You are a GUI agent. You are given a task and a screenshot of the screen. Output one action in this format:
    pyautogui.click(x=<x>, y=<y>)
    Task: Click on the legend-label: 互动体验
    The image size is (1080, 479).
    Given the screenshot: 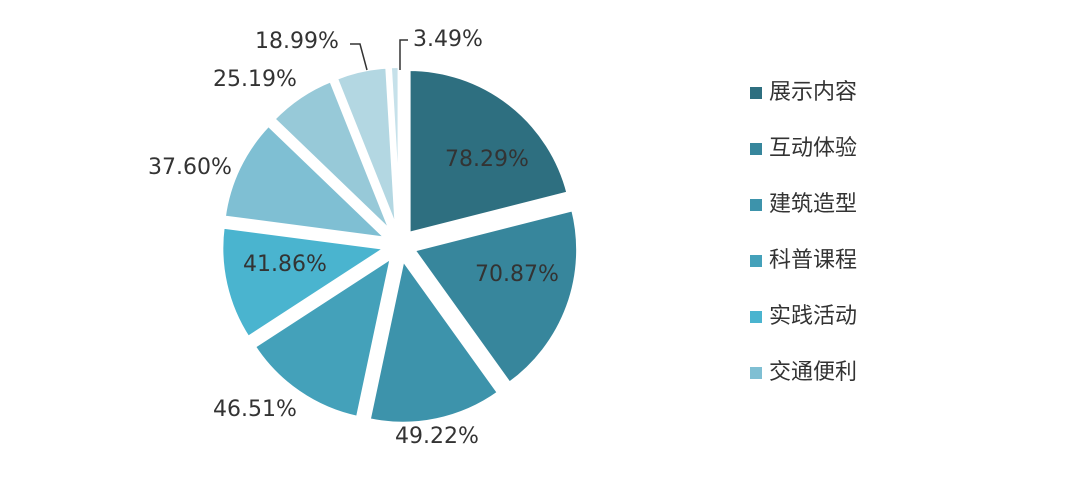 What is the action you would take?
    pyautogui.click(x=813, y=148)
    